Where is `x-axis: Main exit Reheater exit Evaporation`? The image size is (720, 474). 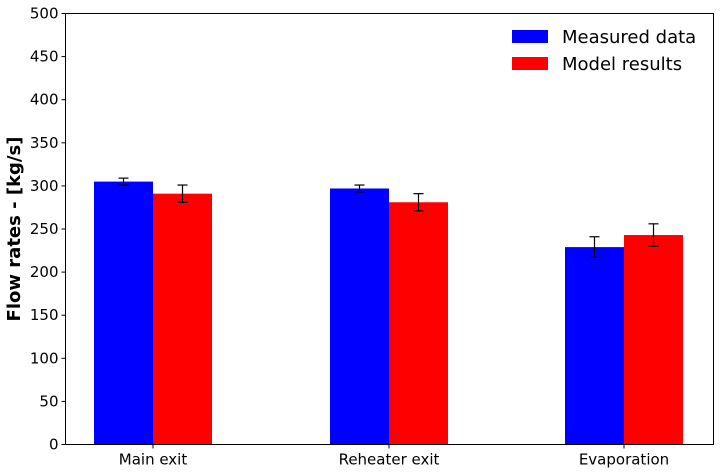
x-axis: Main exit Reheater exit Evaporation is located at coordinates (394, 456).